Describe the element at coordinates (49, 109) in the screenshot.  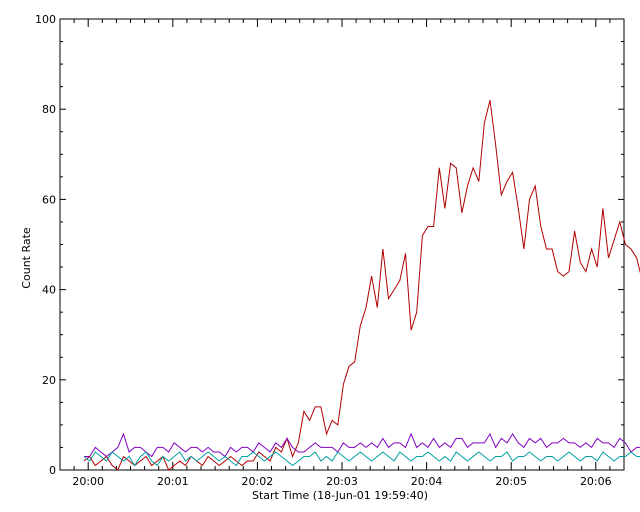
I see `y-tick-label: 80` at that location.